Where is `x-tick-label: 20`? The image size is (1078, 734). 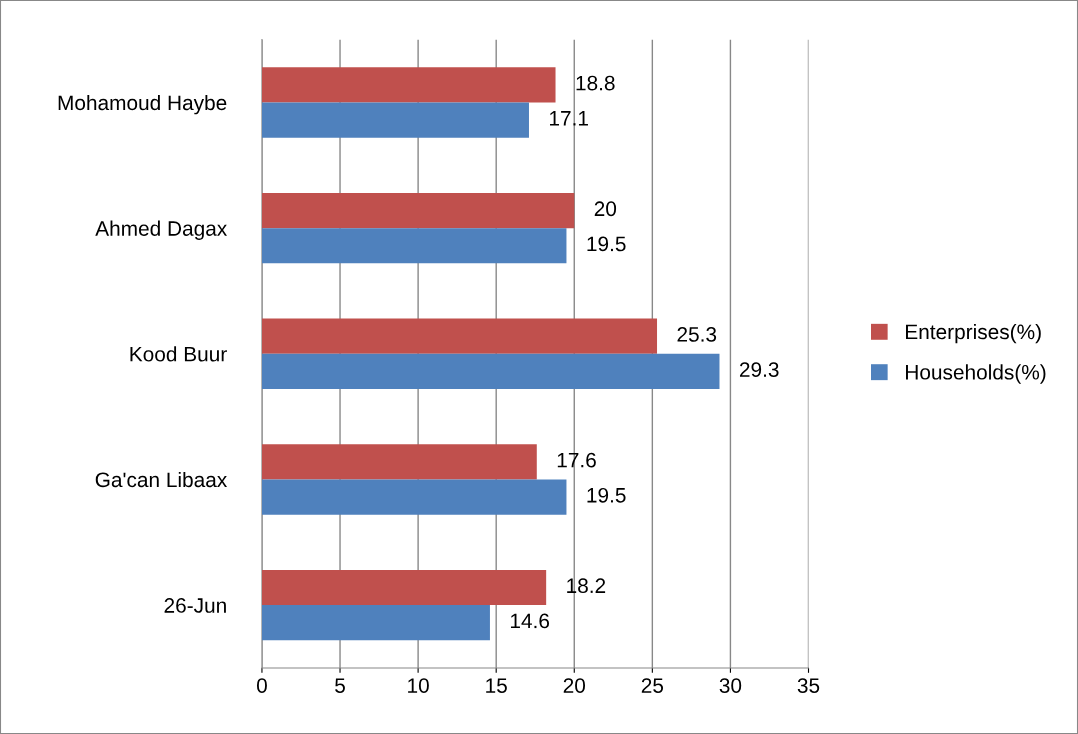
x-tick-label: 20 is located at coordinates (574, 685).